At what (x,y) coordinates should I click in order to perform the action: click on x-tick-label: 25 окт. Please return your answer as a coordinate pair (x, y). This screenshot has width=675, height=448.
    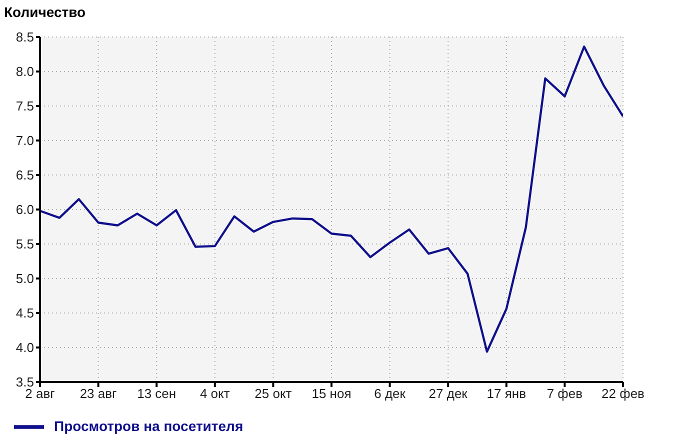
    Looking at the image, I should click on (273, 394).